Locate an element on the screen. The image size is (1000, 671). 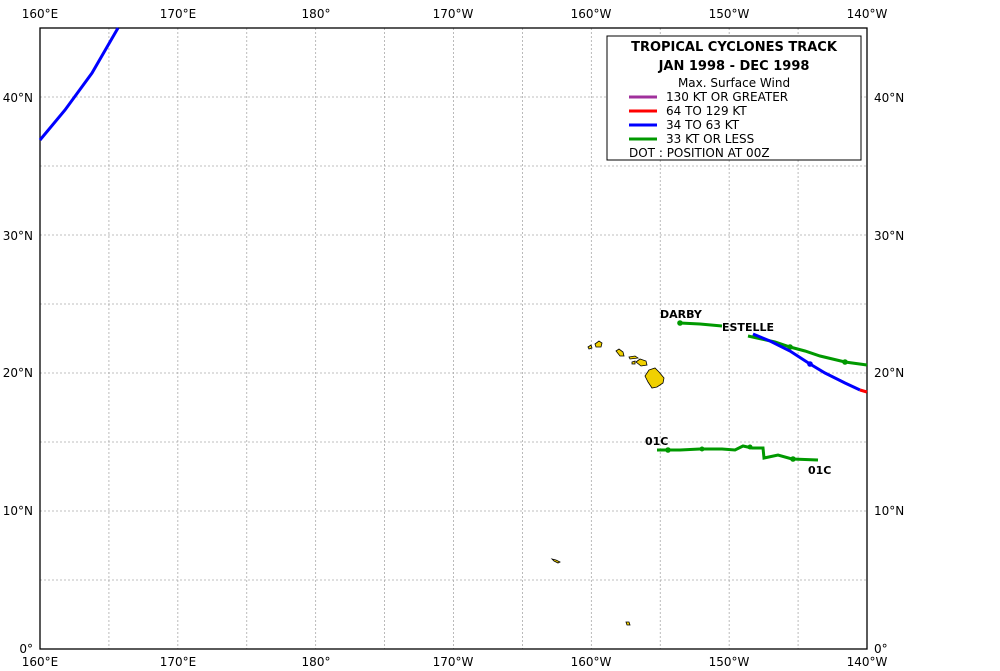
legend-period: JAN 1998 - DEC 1998 is located at coordinates (734, 66).